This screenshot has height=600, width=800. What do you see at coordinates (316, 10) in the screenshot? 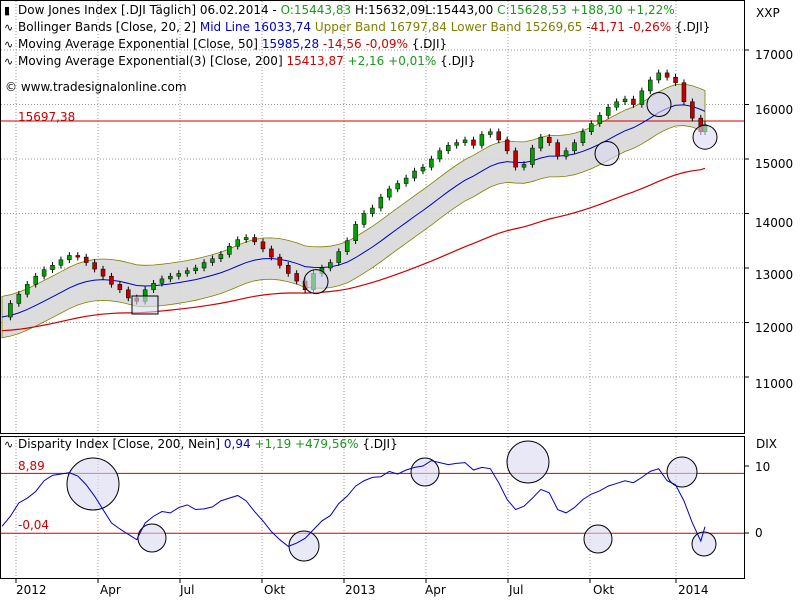
I see `price-open: O:15443,83` at bounding box center [316, 10].